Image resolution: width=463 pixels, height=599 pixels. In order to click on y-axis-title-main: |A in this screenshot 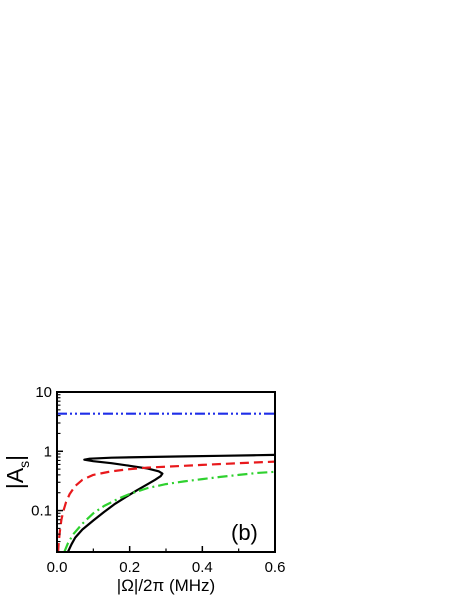, I will do `click(15, 478)`.